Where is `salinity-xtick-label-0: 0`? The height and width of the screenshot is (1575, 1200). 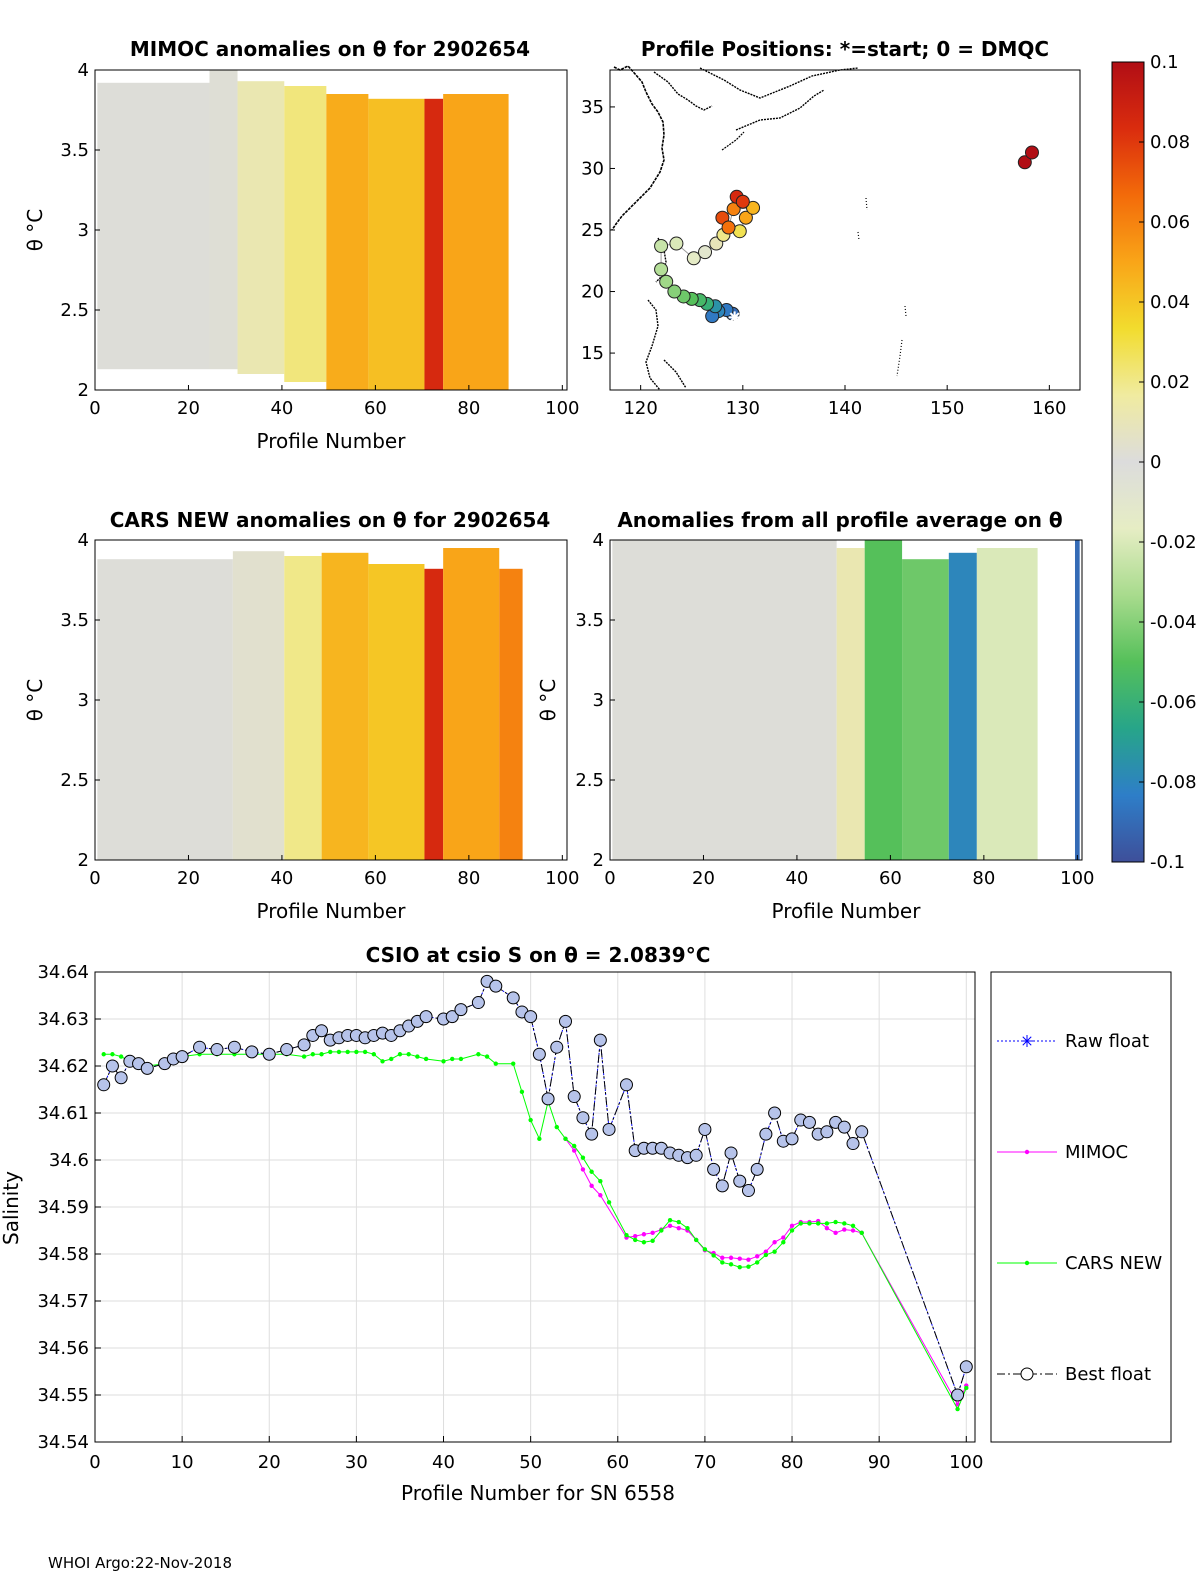
salinity-xtick-label-0: 0 is located at coordinates (94, 1462).